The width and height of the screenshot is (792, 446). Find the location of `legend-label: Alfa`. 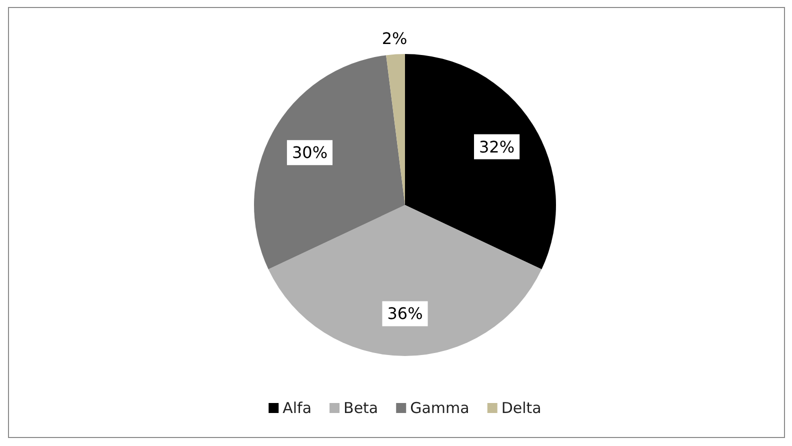

legend-label: Alfa is located at coordinates (297, 408).